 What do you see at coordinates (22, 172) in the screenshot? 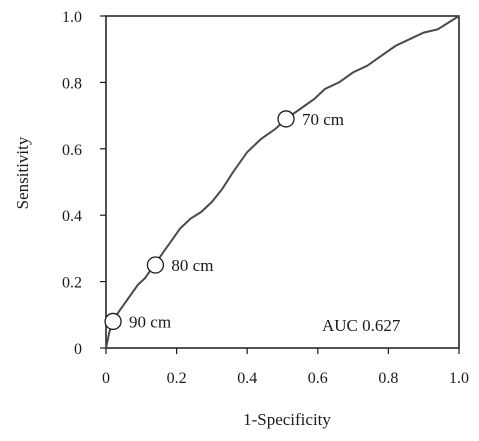
I see `y-axis-title: Sensitivity` at bounding box center [22, 172].